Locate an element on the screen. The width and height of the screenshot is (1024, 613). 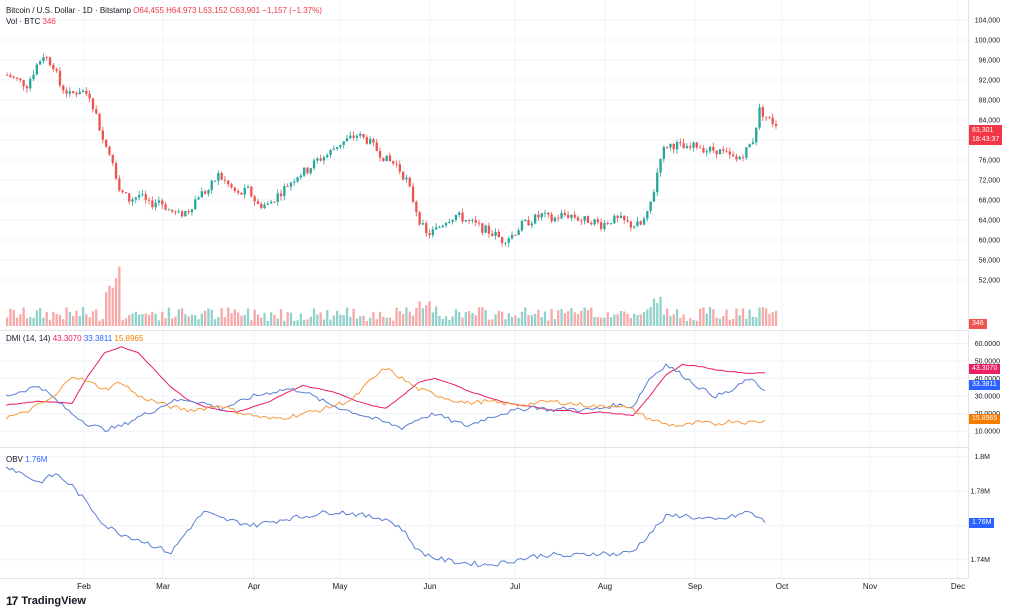
time-tick-label: Sep is located at coordinates (695, 586).